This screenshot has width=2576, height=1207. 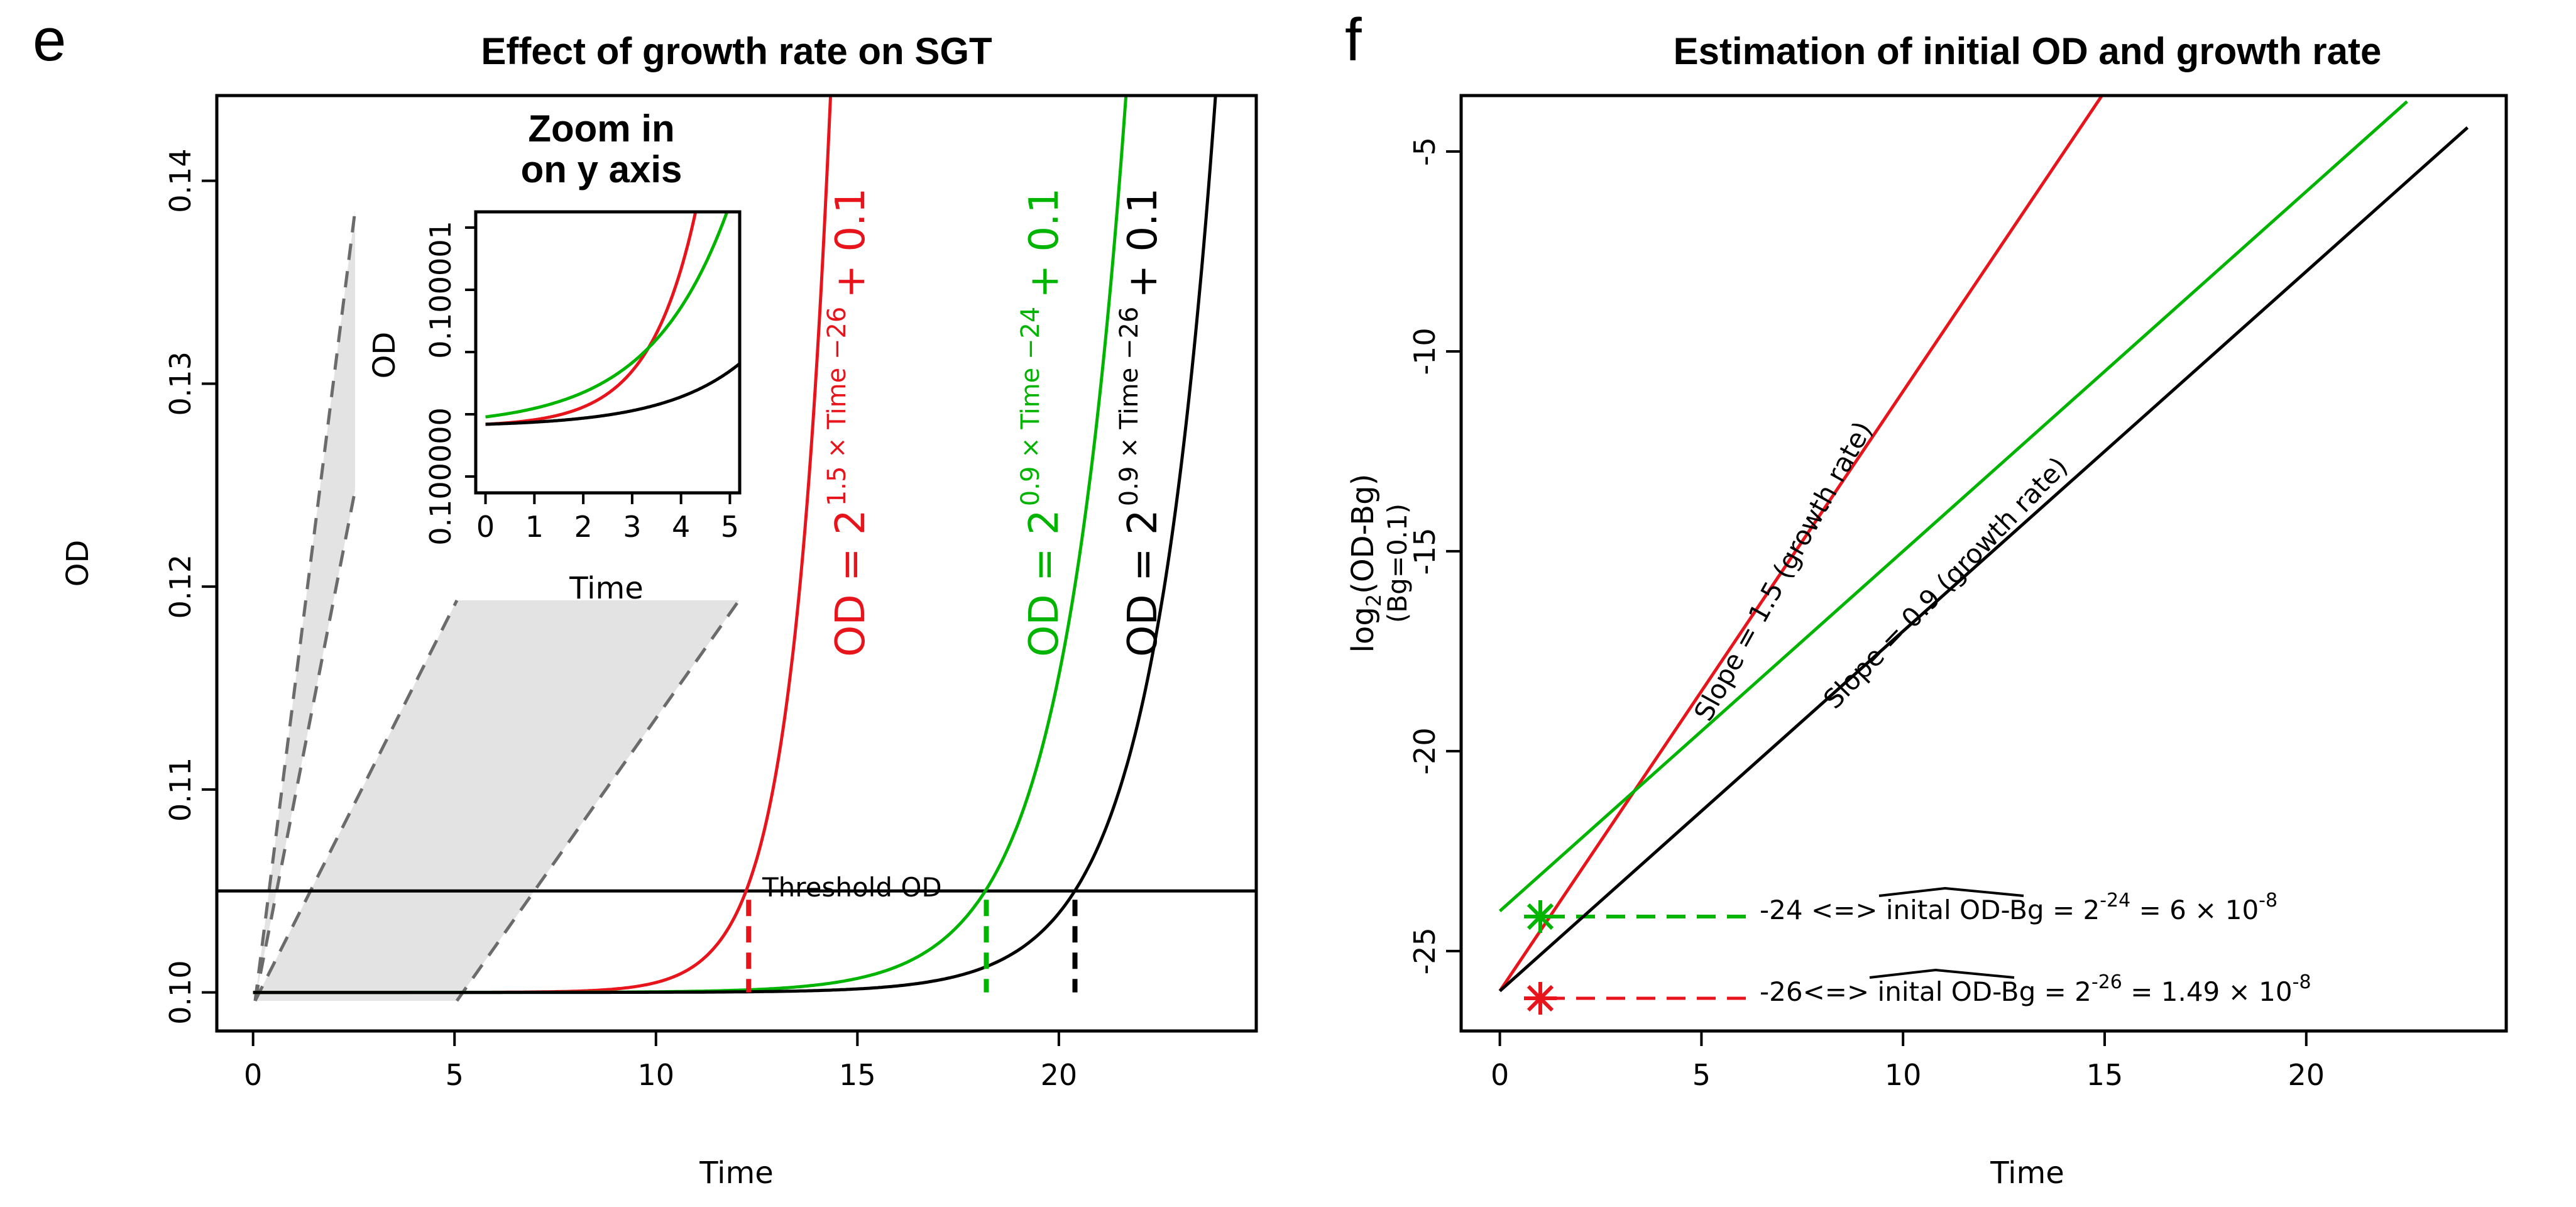 I want to click on inset-curve-red, so click(x=591, y=319).